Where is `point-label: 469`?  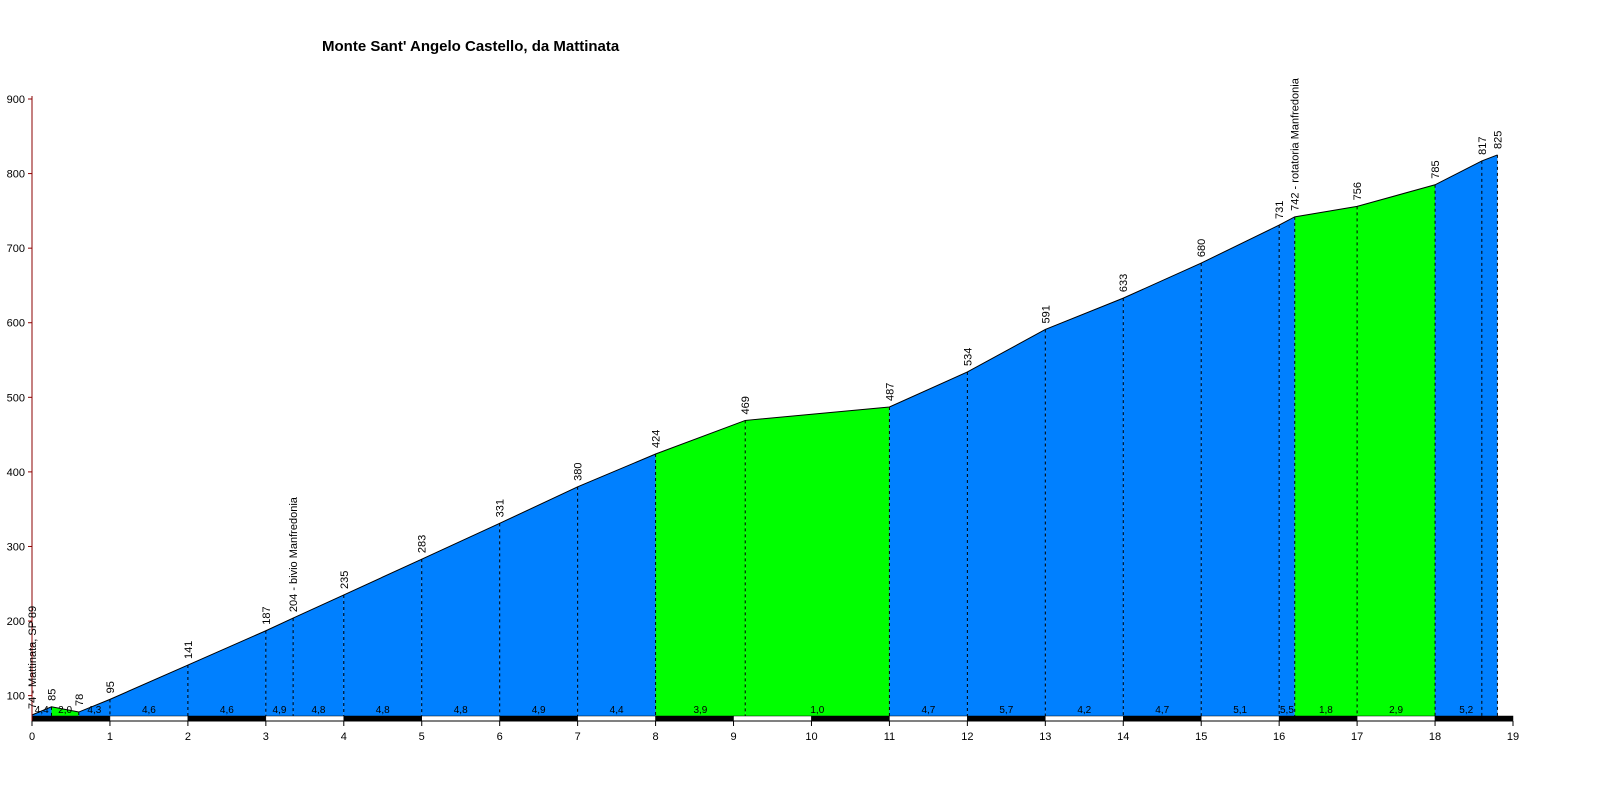 point-label: 469 is located at coordinates (746, 405).